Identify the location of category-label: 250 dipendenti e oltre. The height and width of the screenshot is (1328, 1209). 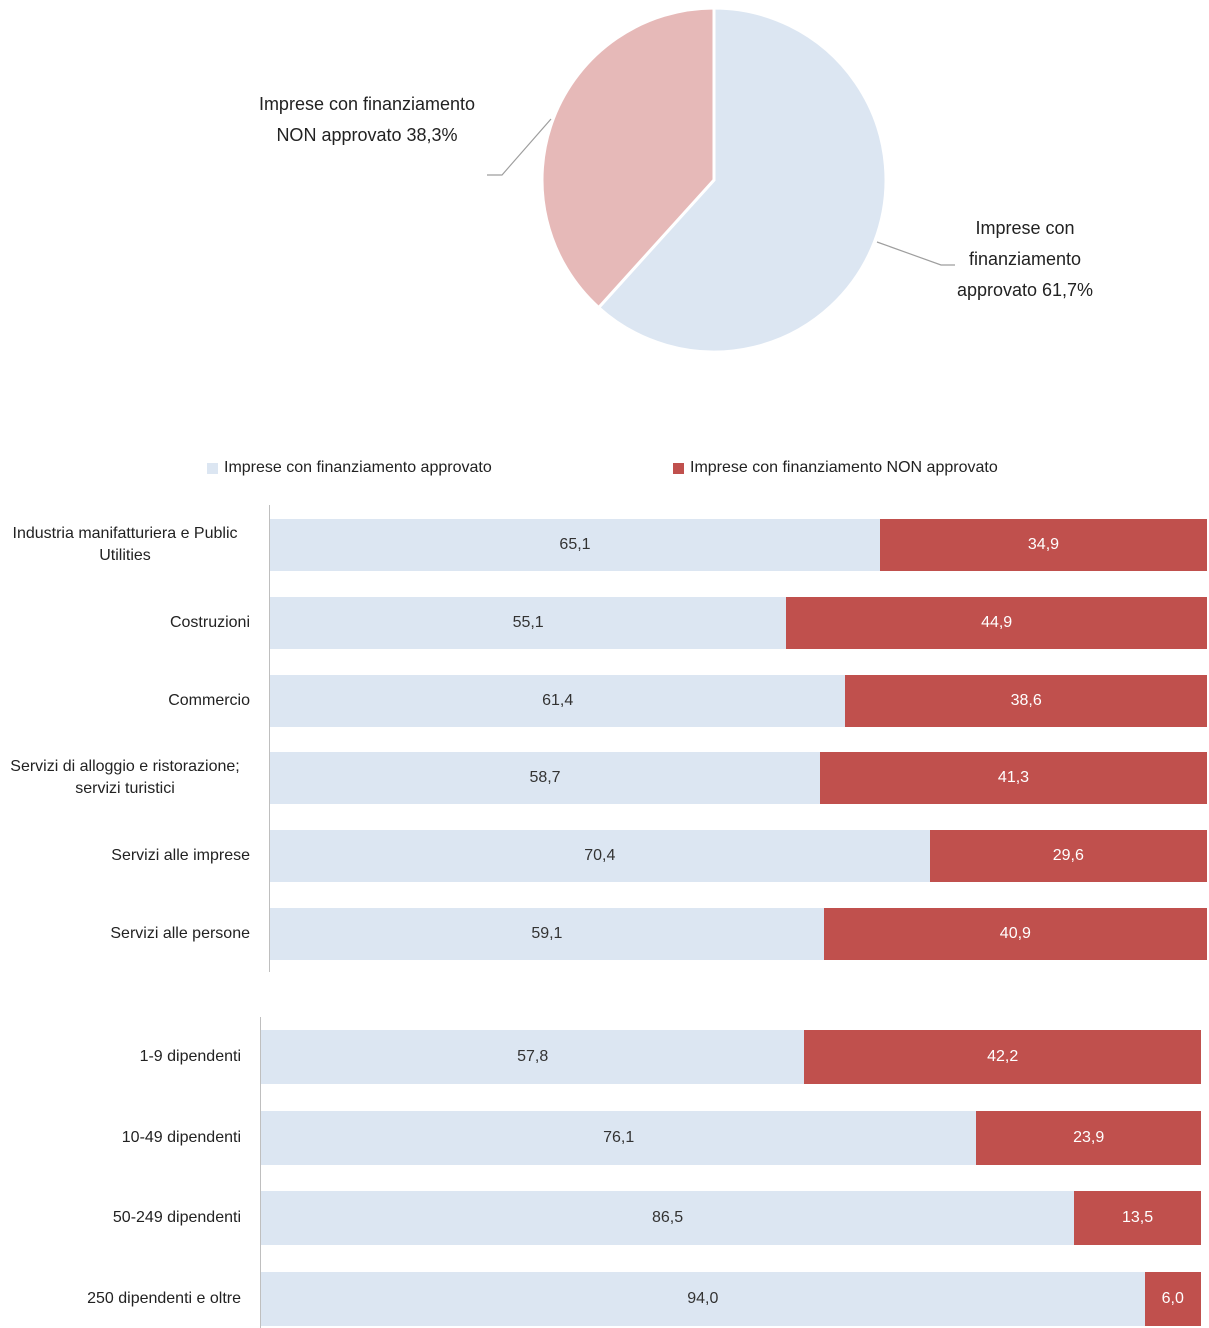
(120, 1299).